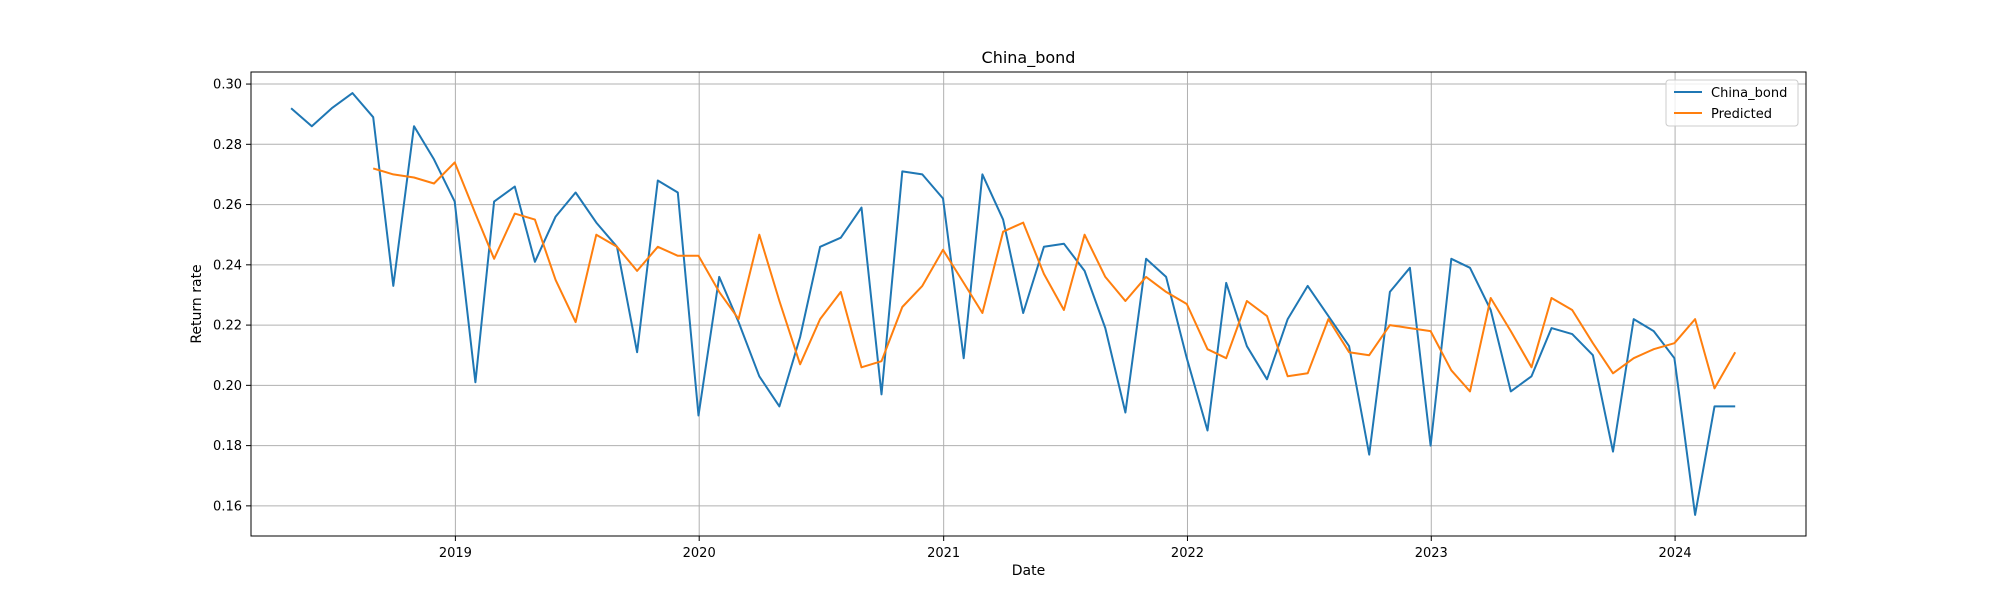  Describe the element at coordinates (227, 205) in the screenshot. I see `y-tick-label: 0.26` at that location.